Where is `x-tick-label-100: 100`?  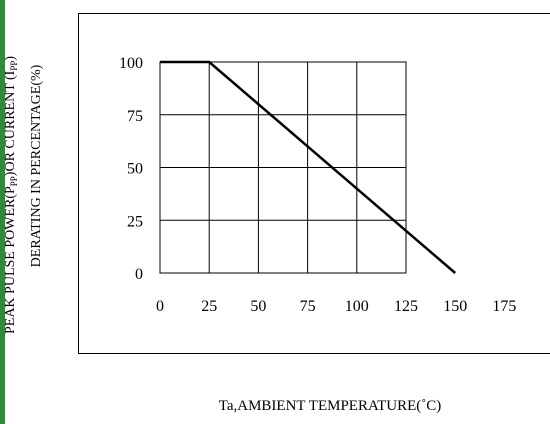 x-tick-label-100: 100 is located at coordinates (357, 306).